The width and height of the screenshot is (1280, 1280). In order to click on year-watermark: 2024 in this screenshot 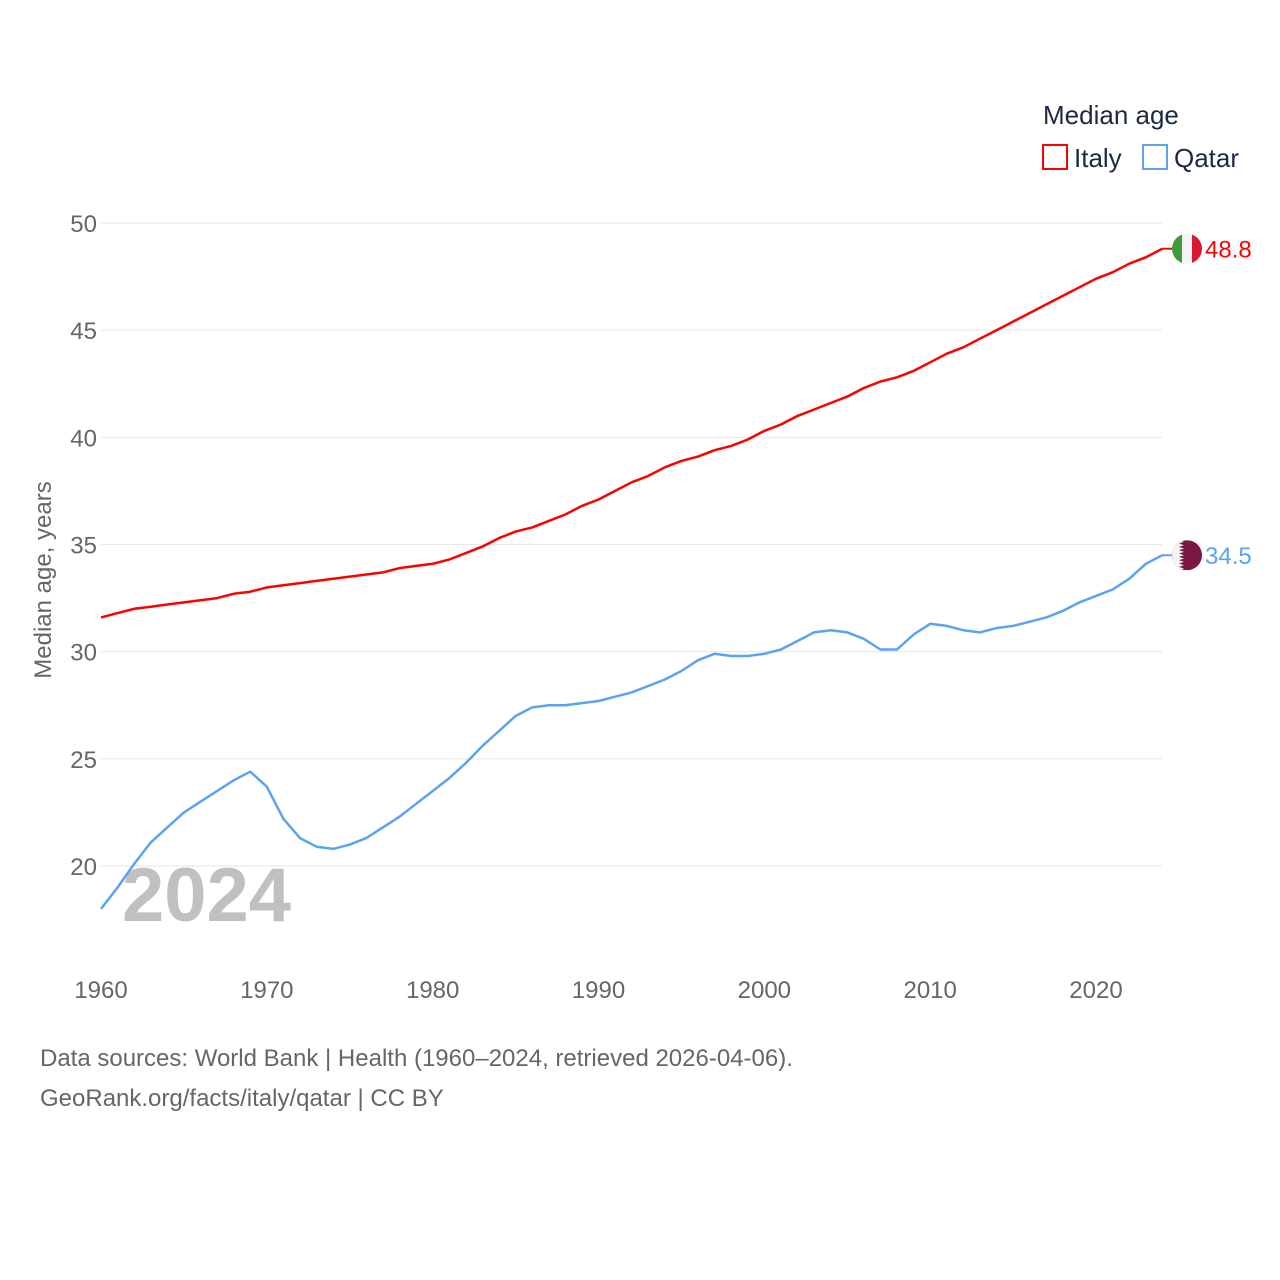, I will do `click(206, 895)`.